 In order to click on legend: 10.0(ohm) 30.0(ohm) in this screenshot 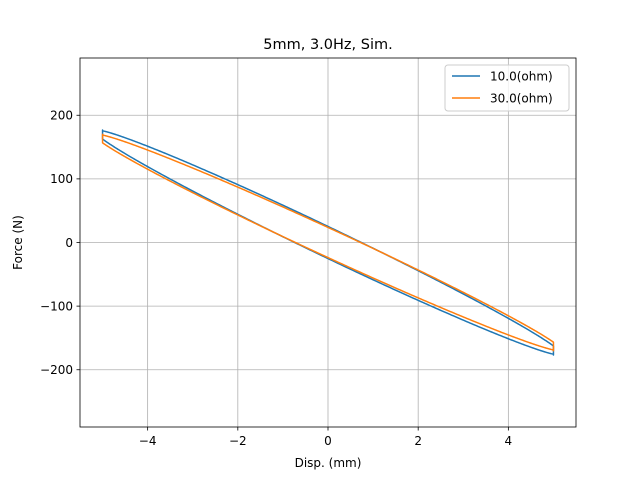, I will do `click(507, 88)`.